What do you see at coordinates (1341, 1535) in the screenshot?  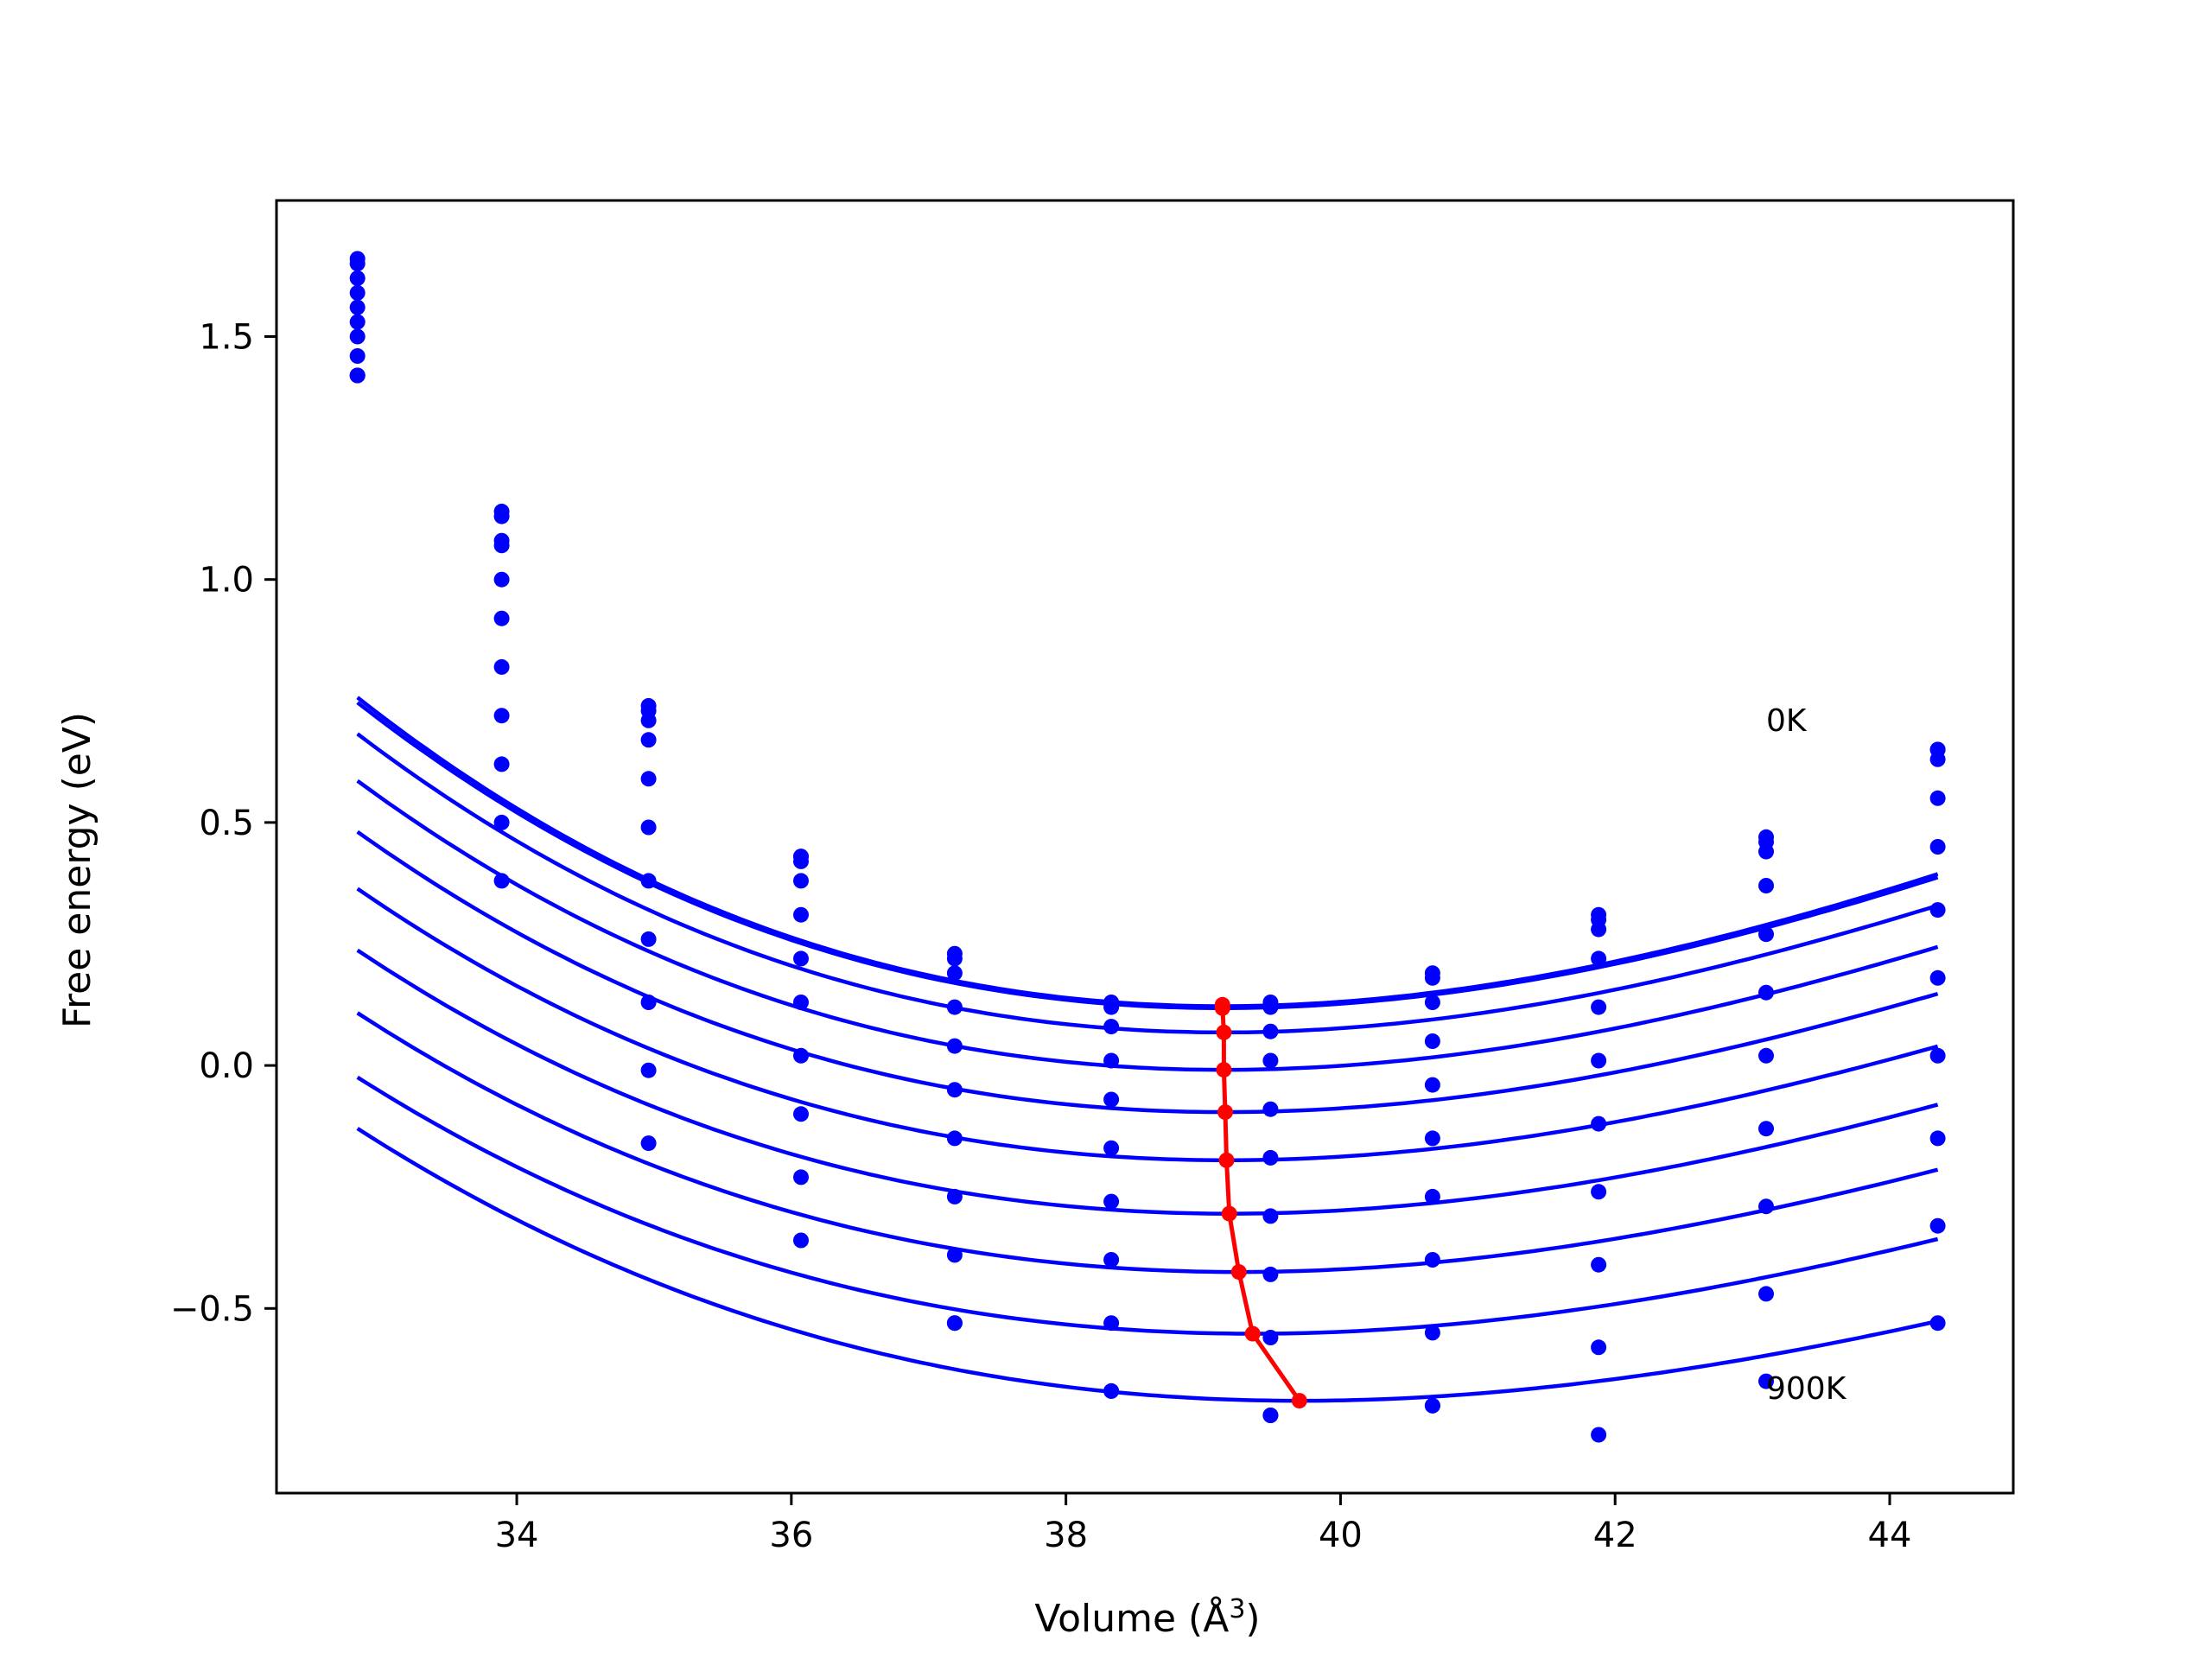 I see `x-tick-label-3: 40` at bounding box center [1341, 1535].